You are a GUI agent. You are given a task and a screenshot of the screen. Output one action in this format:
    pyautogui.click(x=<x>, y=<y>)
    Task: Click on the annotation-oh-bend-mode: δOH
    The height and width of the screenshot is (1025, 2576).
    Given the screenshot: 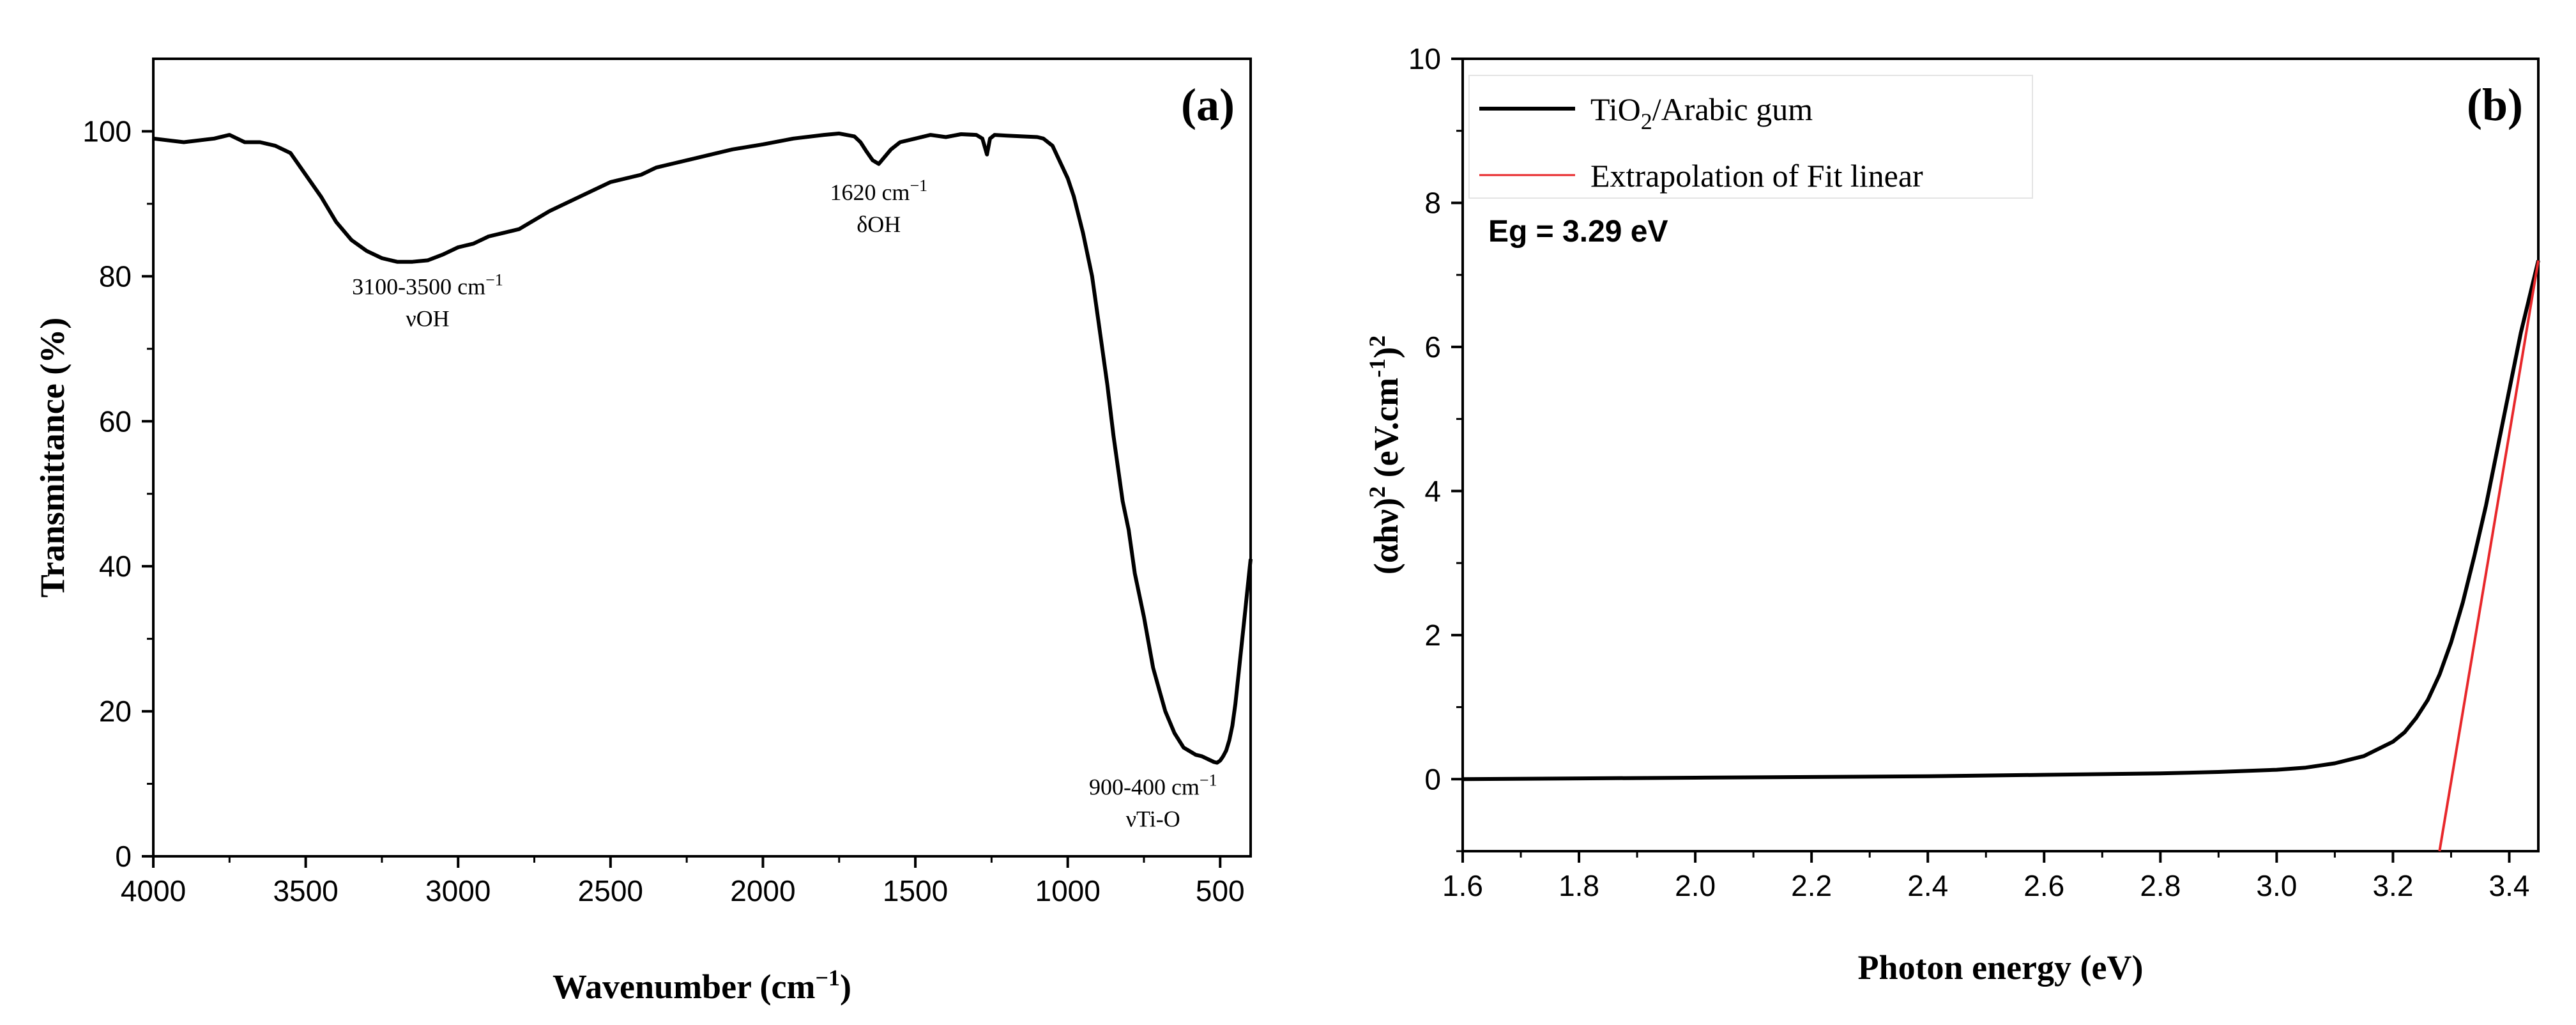 What is the action you would take?
    pyautogui.click(x=879, y=224)
    